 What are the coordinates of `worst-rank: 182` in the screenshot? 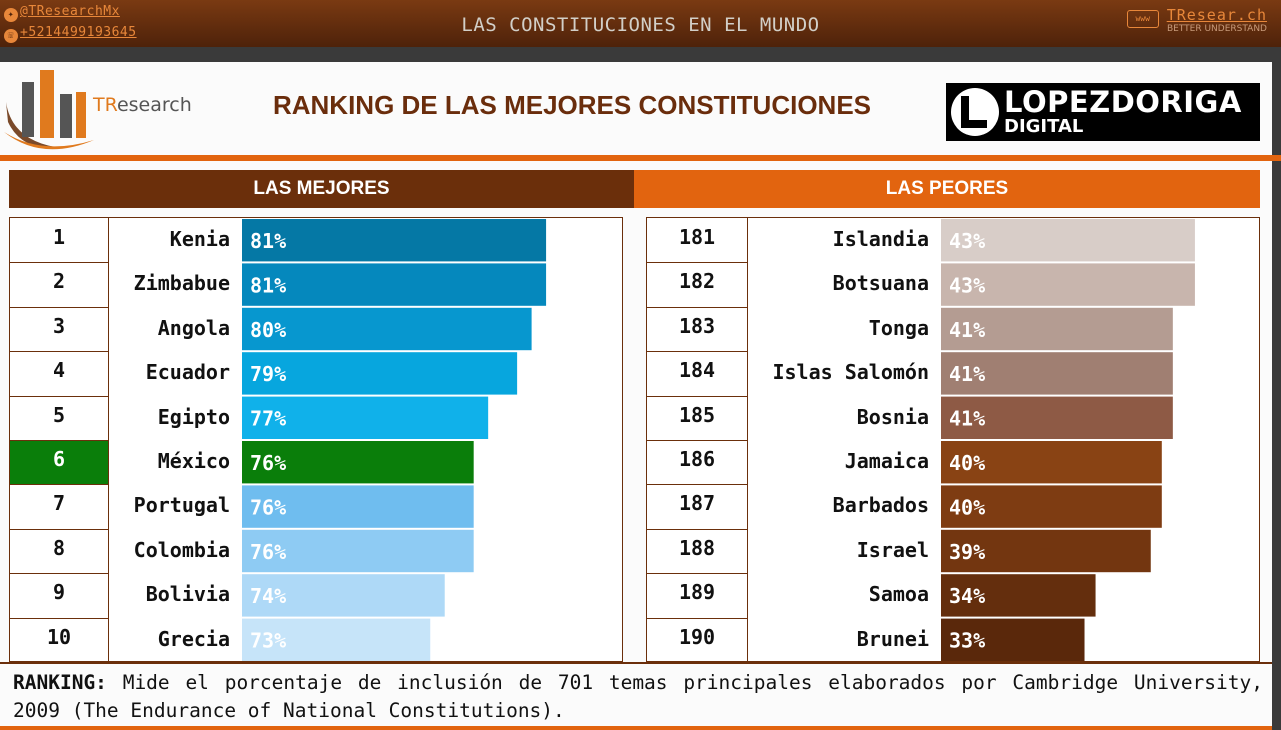 It's located at (697, 281).